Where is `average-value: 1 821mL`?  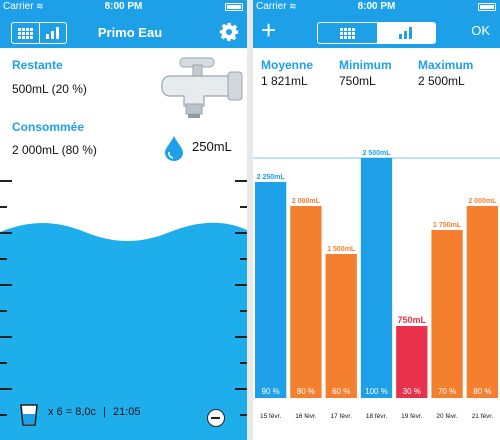 average-value: 1 821mL is located at coordinates (284, 81).